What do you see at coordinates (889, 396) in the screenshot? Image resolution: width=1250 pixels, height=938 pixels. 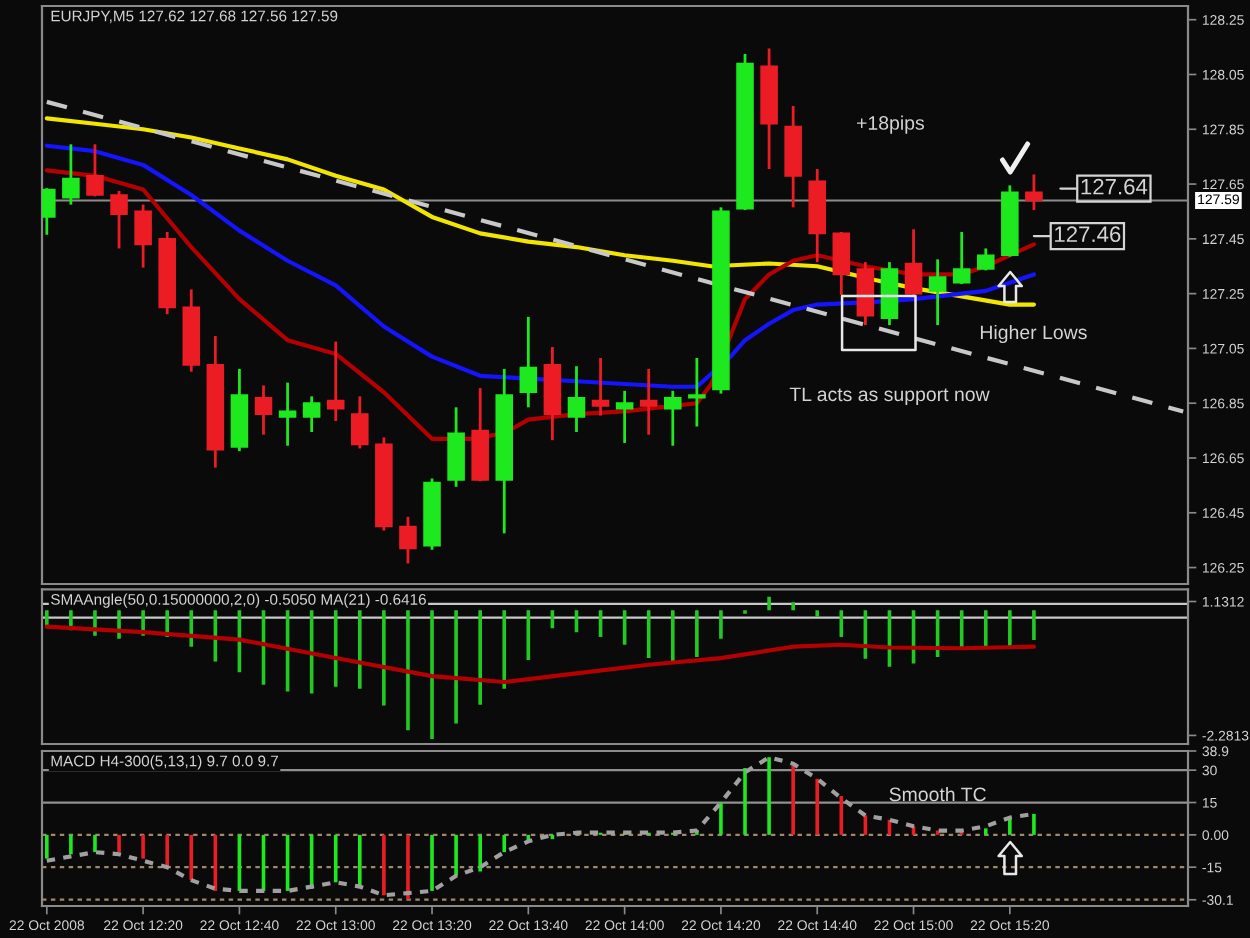 I see `annotation: TL acts as support now` at bounding box center [889, 396].